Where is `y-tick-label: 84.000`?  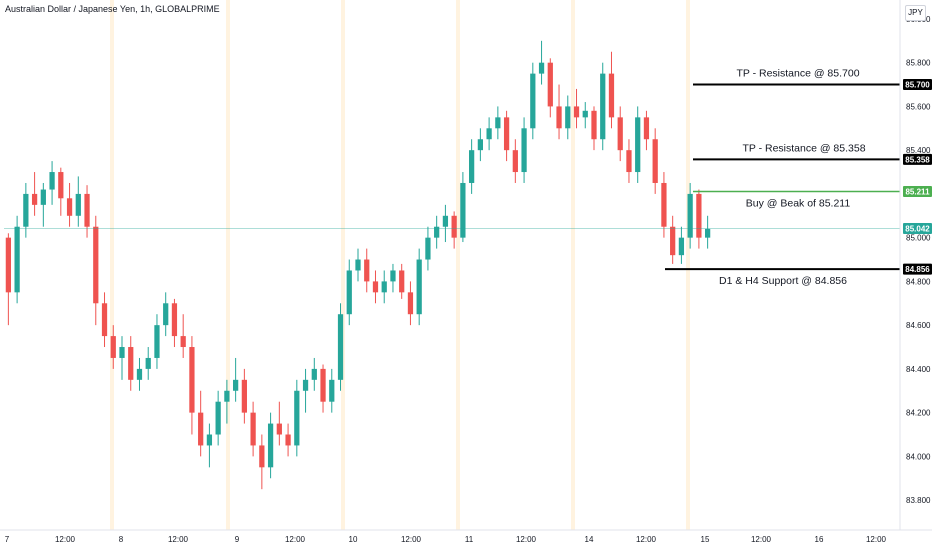
y-tick-label: 84.000 is located at coordinates (918, 456).